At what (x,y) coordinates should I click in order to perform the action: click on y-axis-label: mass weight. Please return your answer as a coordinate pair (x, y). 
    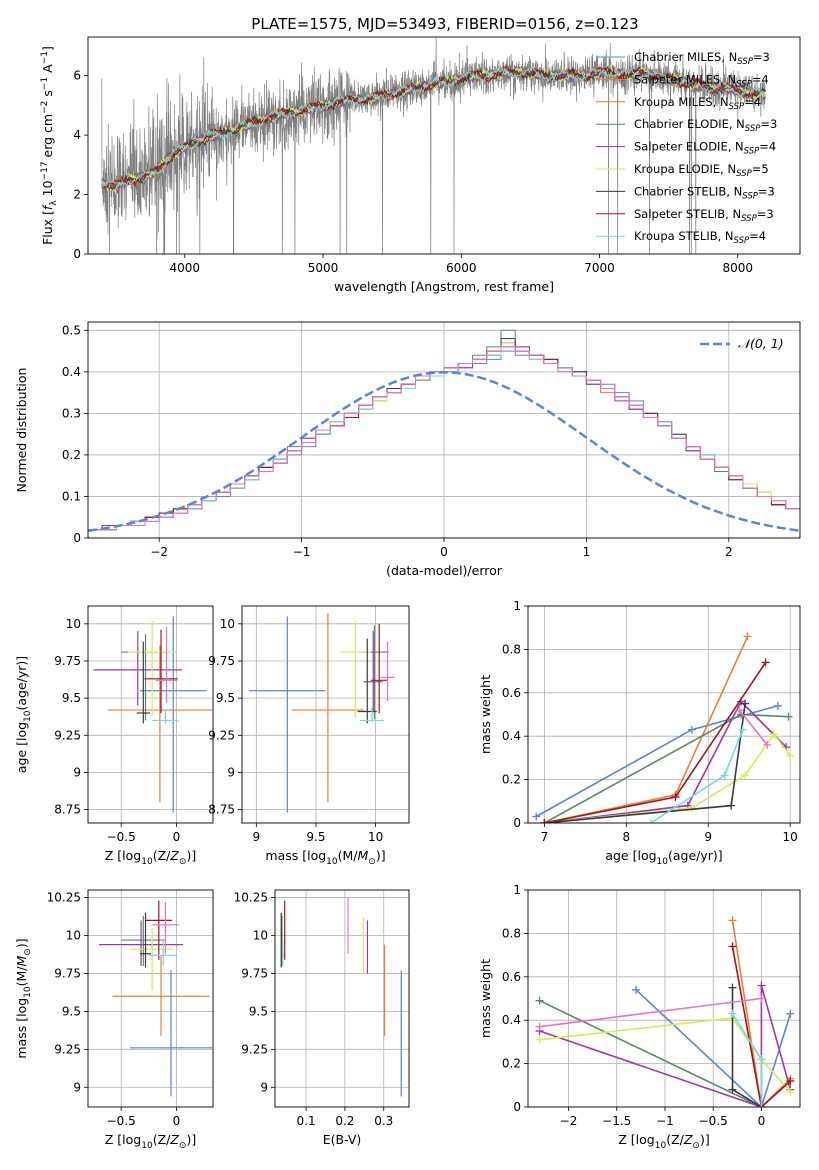
    Looking at the image, I should click on (485, 714).